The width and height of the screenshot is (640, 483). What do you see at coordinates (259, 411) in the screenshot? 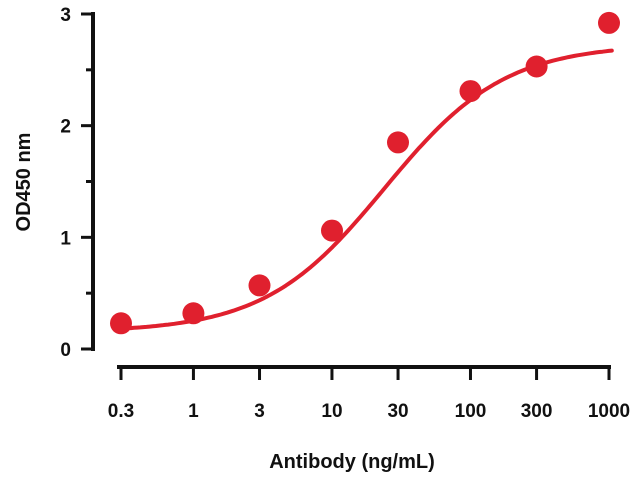
I see `x-tick-label: 3` at bounding box center [259, 411].